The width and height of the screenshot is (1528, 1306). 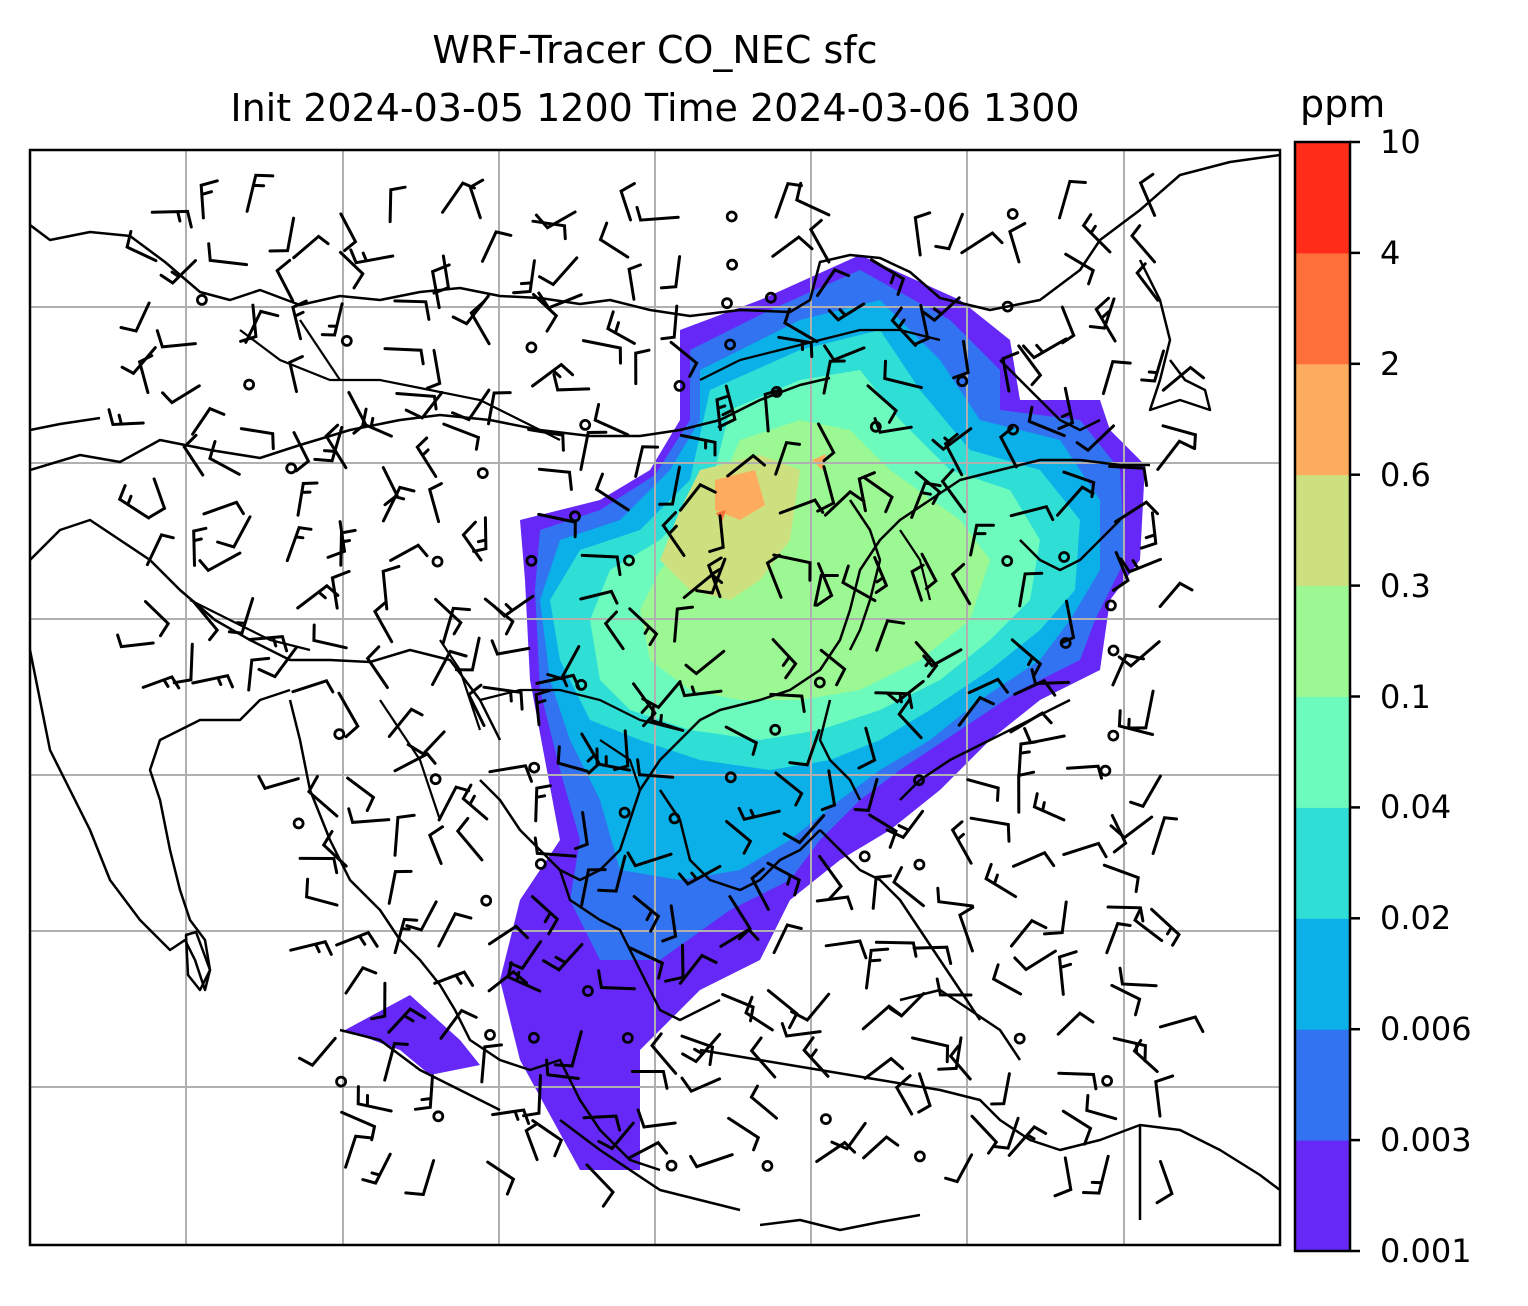 I want to click on colorbar-tick-label: 0.04, so click(x=1416, y=807).